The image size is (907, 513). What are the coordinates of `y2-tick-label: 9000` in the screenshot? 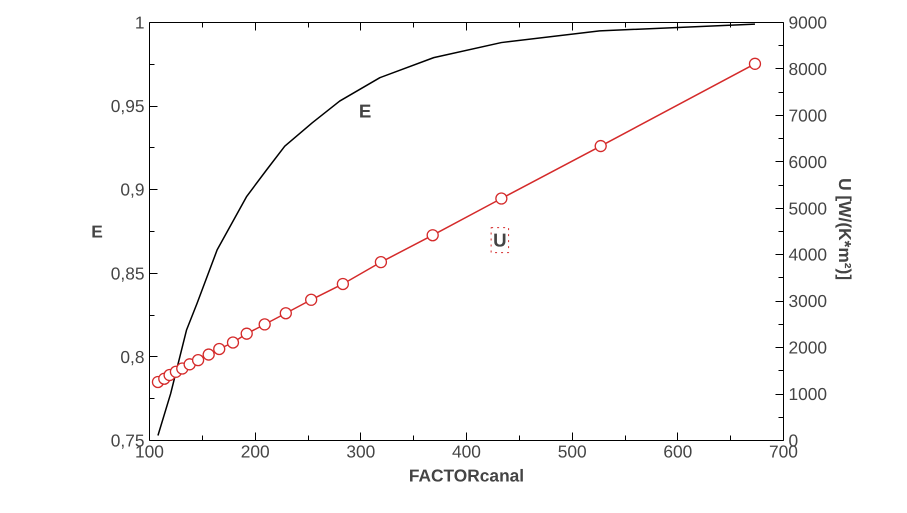 It's located at (808, 22).